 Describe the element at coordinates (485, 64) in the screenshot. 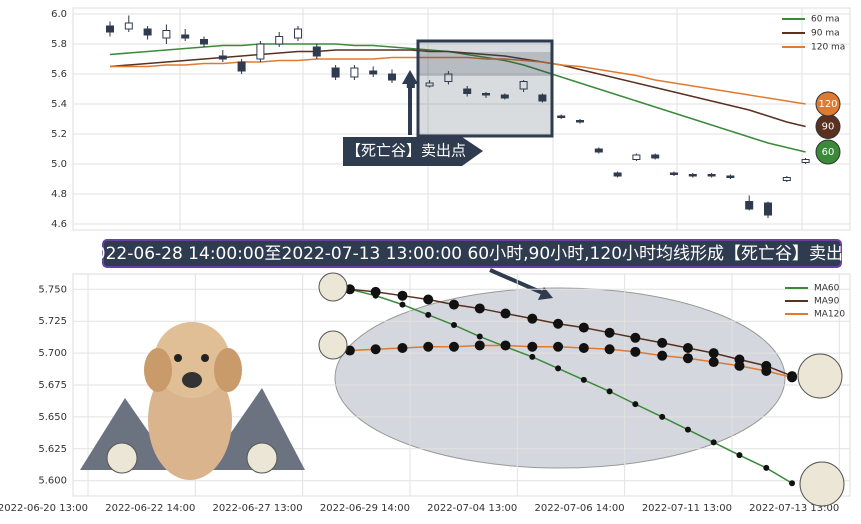

I see `highlight-band` at that location.